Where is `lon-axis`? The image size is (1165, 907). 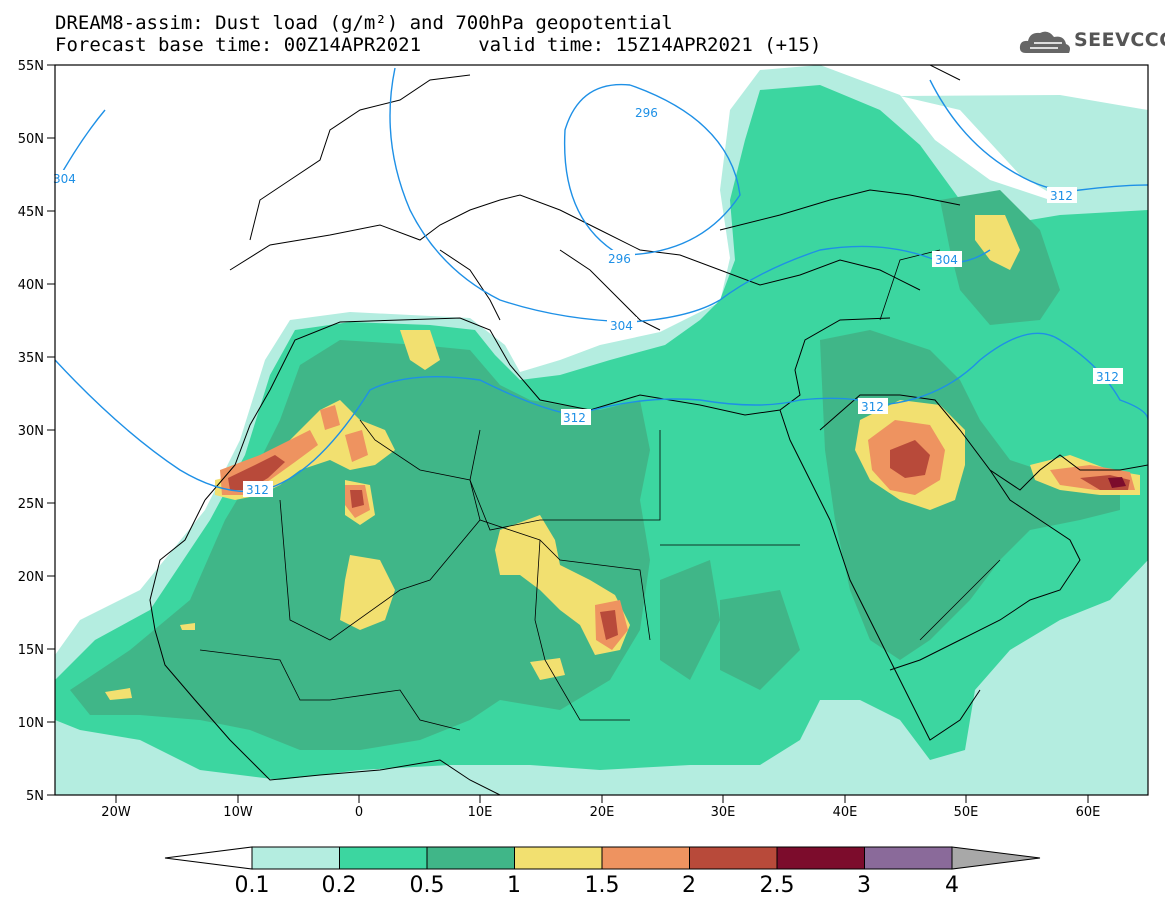 lon-axis is located at coordinates (602, 799).